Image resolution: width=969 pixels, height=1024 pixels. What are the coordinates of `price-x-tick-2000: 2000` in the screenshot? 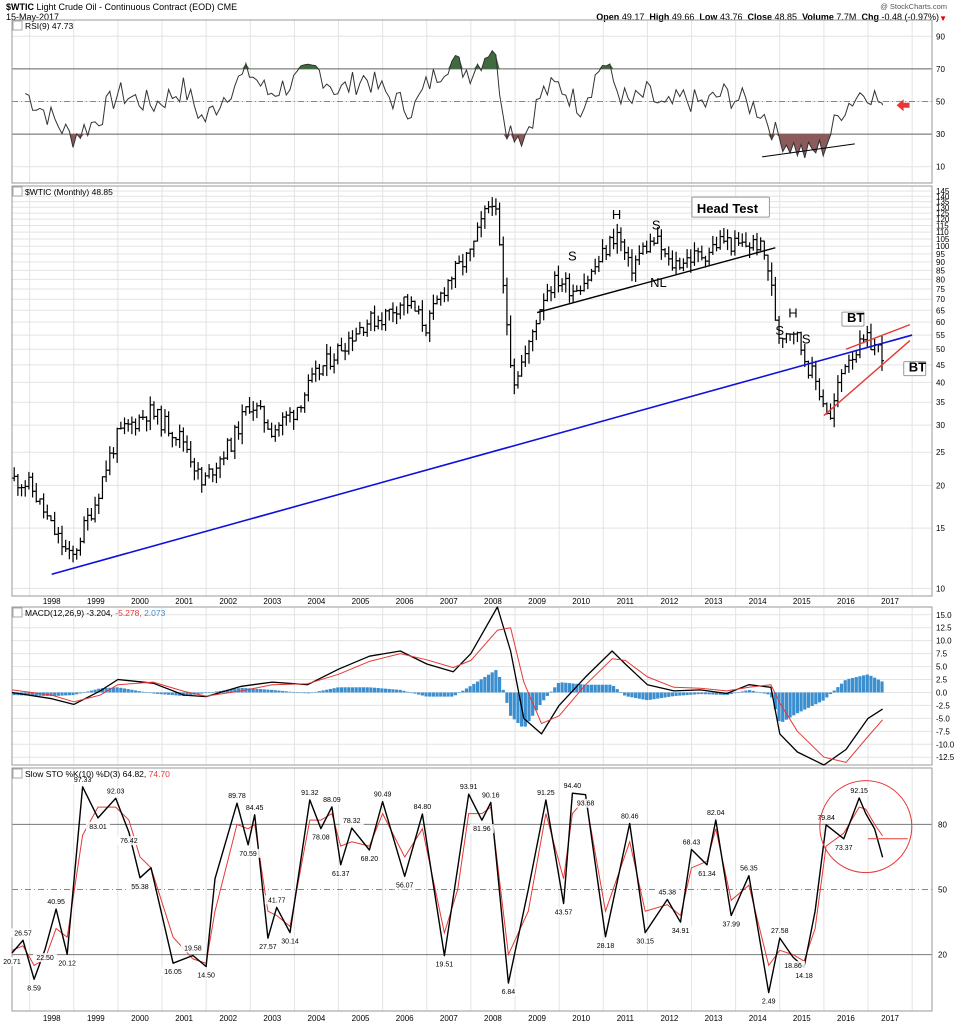 It's located at (140, 601).